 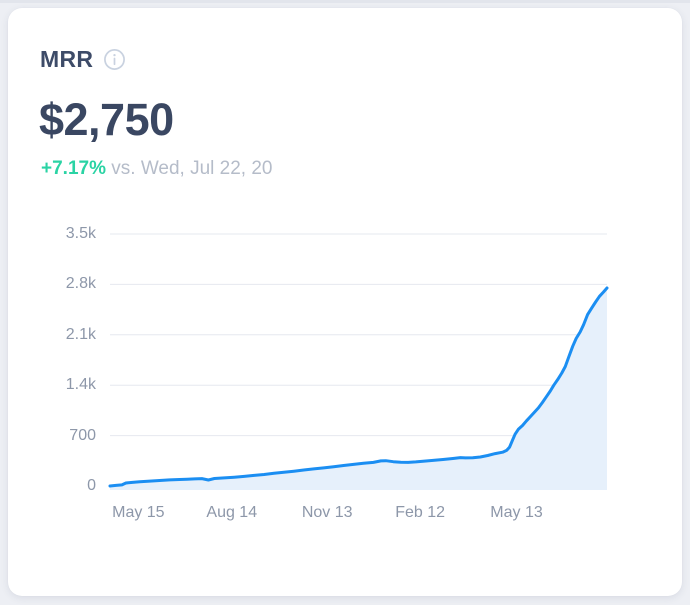 I want to click on mrr-value: $2,750, so click(x=106, y=119).